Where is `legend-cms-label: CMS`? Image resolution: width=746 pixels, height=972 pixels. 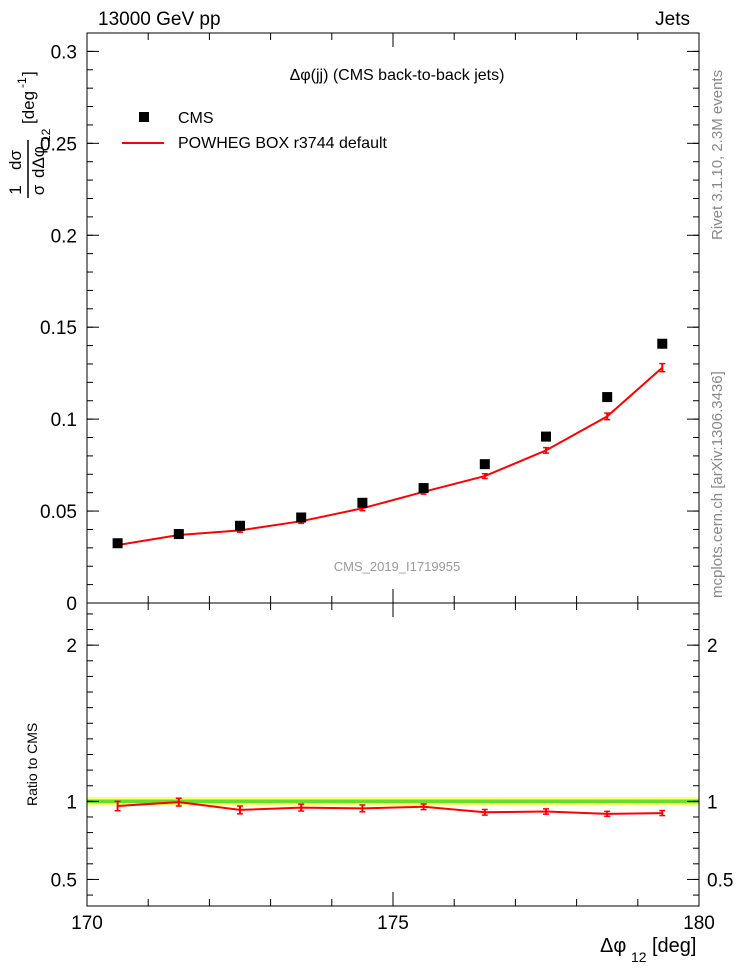 legend-cms-label: CMS is located at coordinates (196, 118).